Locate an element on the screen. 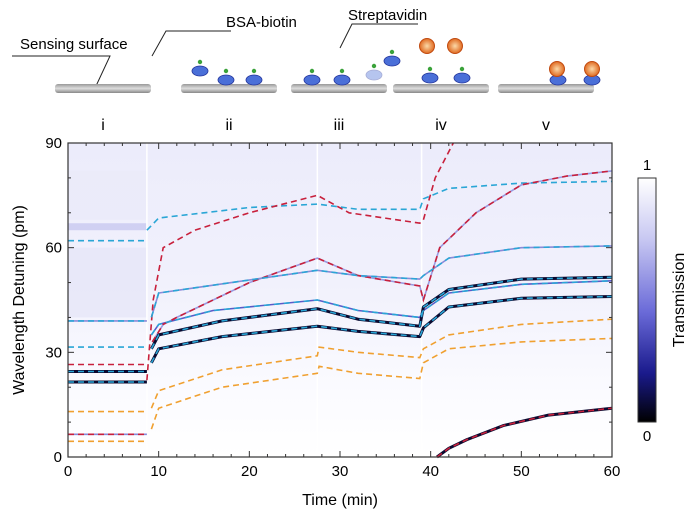 Image resolution: width=700 pixels, height=524 pixels. x-tick-label: 60 is located at coordinates (612, 471).